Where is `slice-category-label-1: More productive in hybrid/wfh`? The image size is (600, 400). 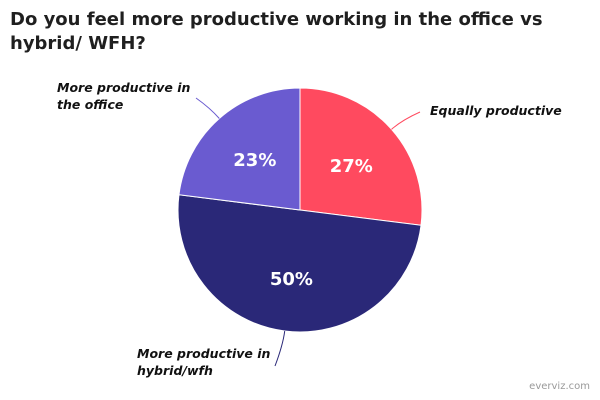
slice-category-label-1: More productive in hybrid/wfh is located at coordinates (203, 362).